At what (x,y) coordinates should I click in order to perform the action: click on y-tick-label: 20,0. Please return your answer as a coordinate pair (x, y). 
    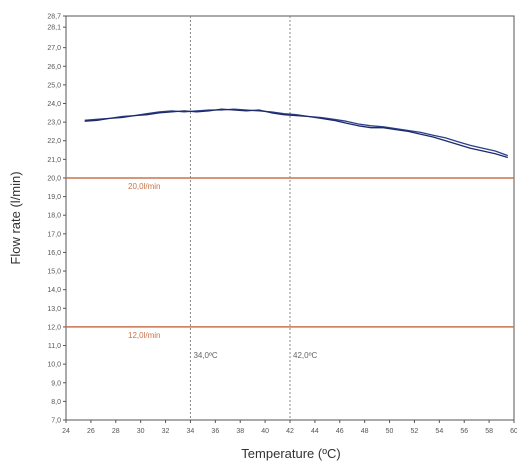
    Looking at the image, I should click on (54, 178).